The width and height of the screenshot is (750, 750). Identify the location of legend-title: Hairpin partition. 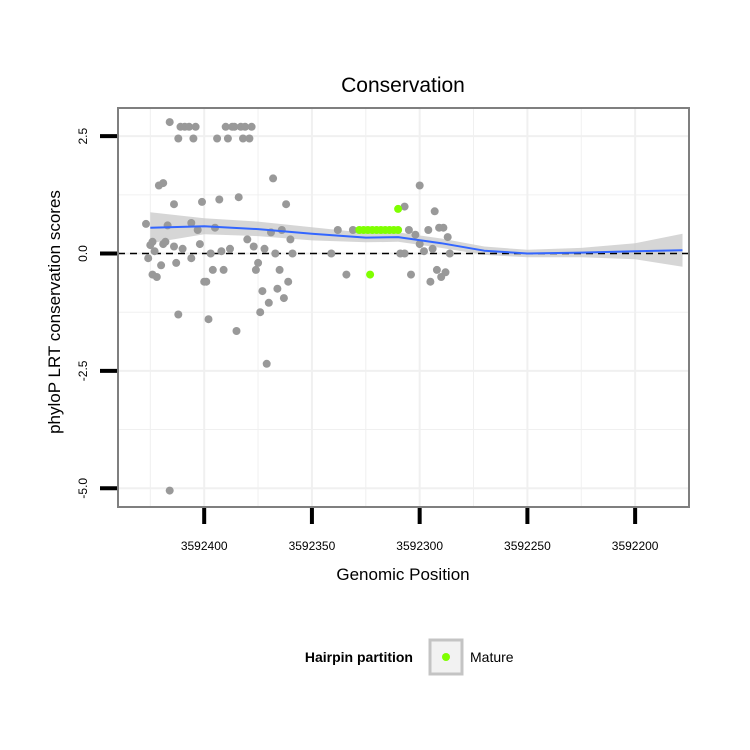
(359, 657).